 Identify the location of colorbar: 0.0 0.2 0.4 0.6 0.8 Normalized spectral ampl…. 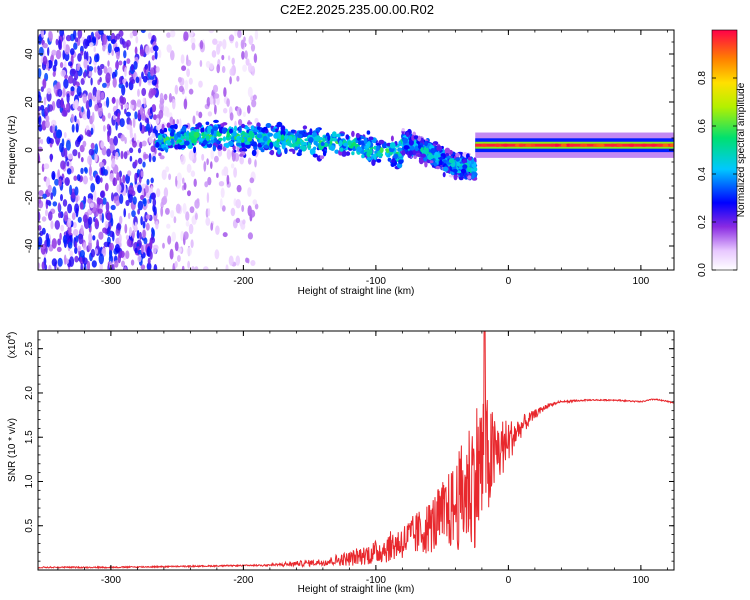
(722, 153).